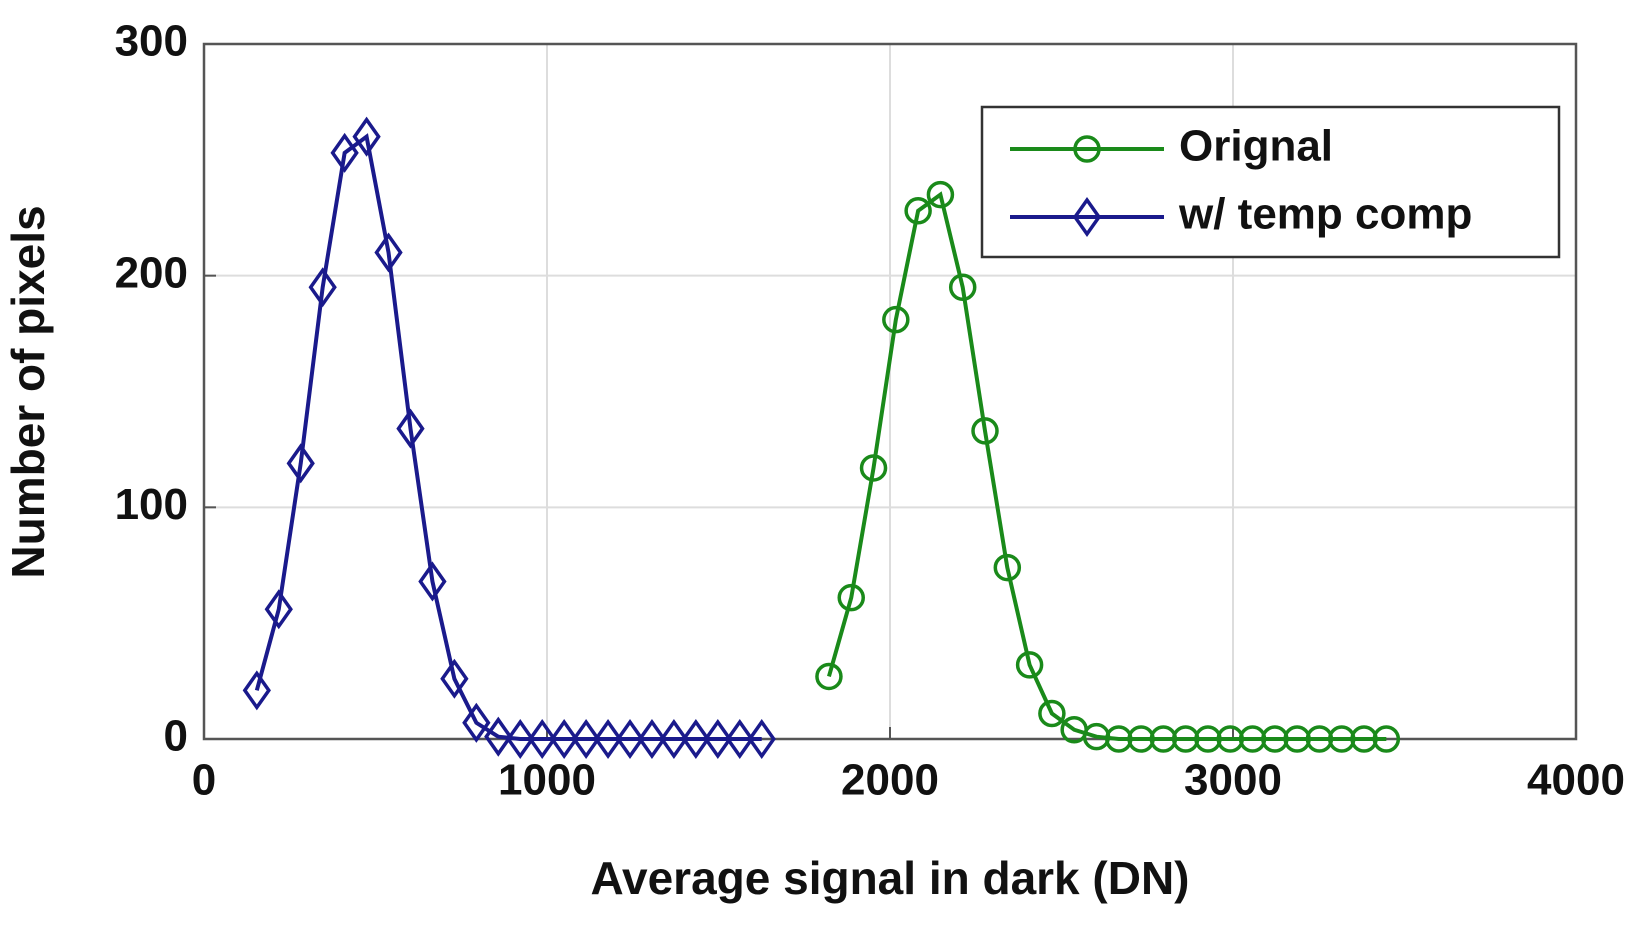  Describe the element at coordinates (176, 736) in the screenshot. I see `y-tick-label: 0` at that location.